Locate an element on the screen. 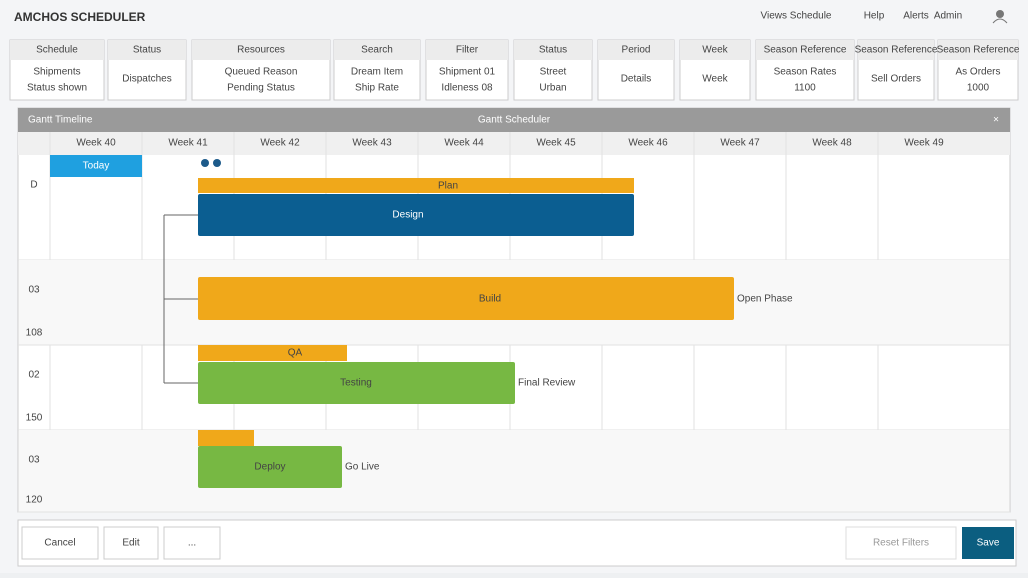 This screenshot has width=1028, height=578. bar-qa is located at coordinates (272, 353).